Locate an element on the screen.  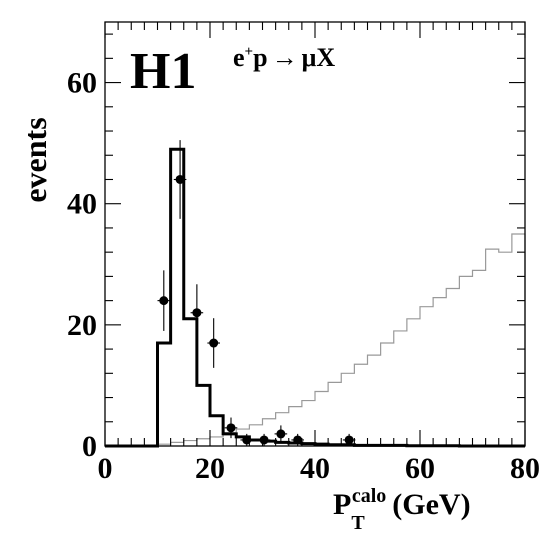
x-tick-label: 20 is located at coordinates (210, 468).